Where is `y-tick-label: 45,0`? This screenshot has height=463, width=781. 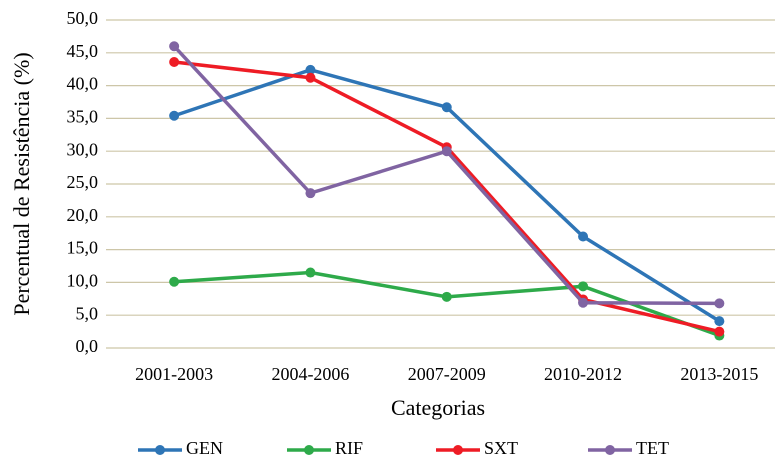 y-tick-label: 45,0 is located at coordinates (83, 51).